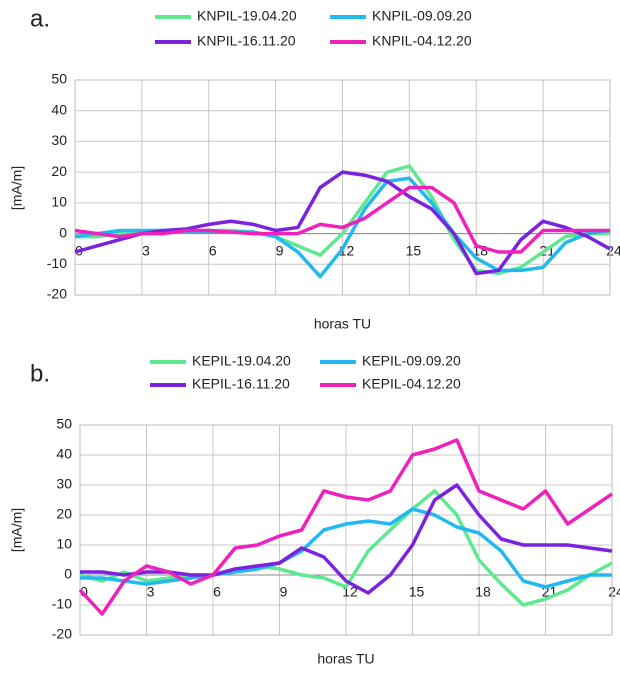 The image size is (620, 679). What do you see at coordinates (483, 592) in the screenshot?
I see `x-tick-label: 18` at bounding box center [483, 592].